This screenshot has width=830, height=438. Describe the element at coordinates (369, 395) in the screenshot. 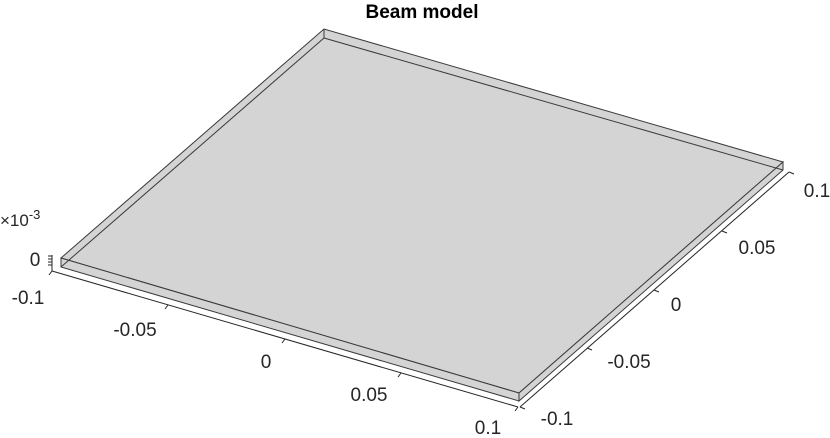

I see `x-tick-label: 0.05` at that location.